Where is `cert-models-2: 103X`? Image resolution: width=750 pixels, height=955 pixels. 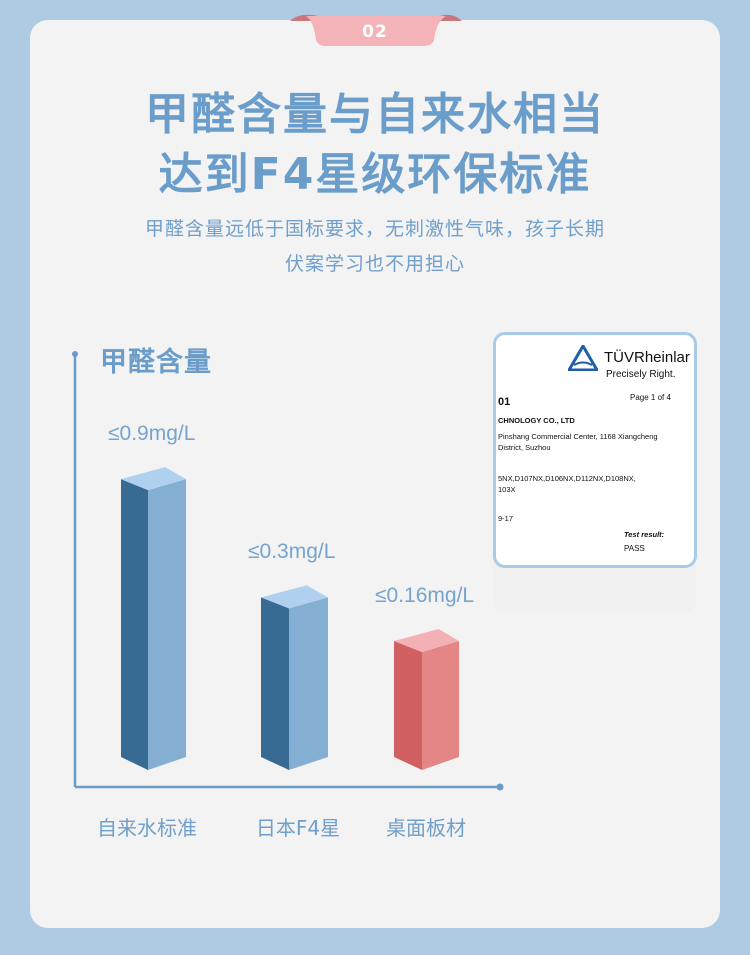 cert-models-2: 103X is located at coordinates (507, 489).